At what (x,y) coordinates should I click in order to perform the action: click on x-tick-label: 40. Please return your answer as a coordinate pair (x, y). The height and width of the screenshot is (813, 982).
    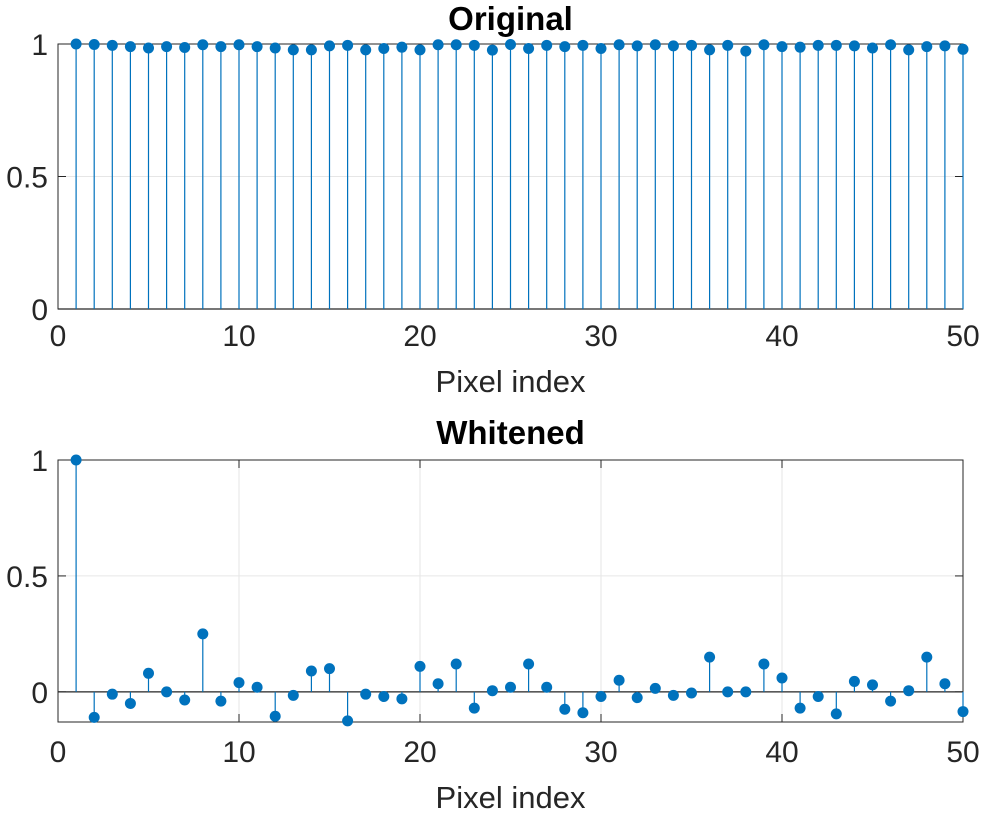
    Looking at the image, I should click on (781, 336).